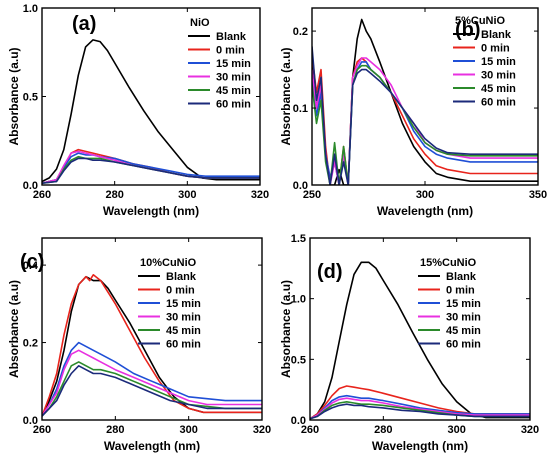  I want to click on y-tick-label: 1.5, so click(298, 239).